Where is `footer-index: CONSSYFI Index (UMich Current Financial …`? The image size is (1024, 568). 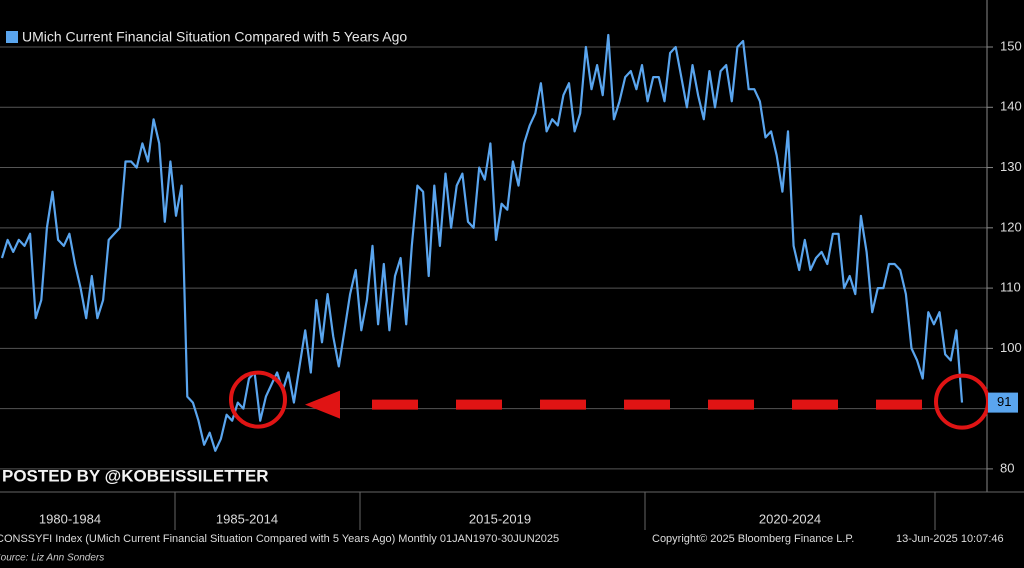 footer-index: CONSSYFI Index (UMich Current Financial … is located at coordinates (279, 539).